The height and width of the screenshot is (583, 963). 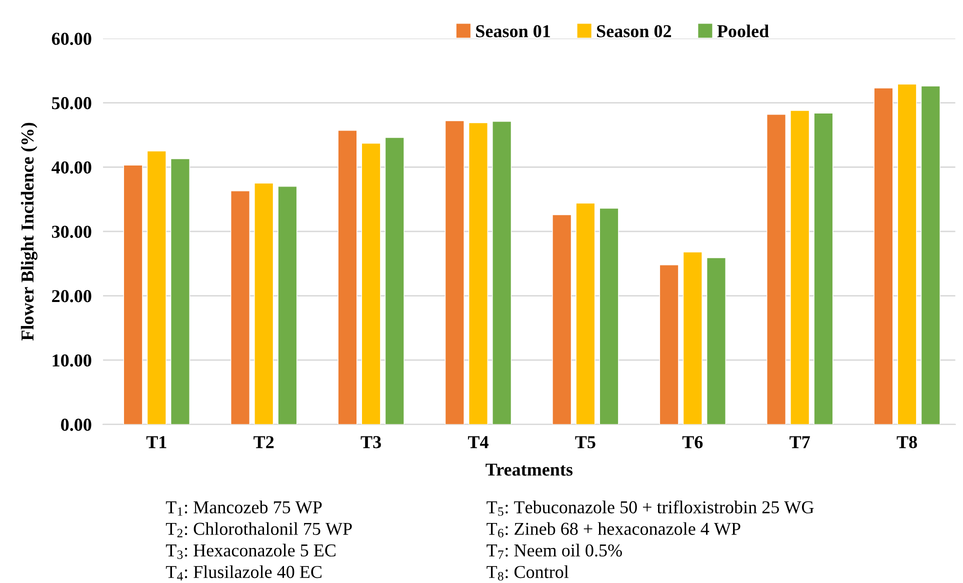 What do you see at coordinates (264, 442) in the screenshot?
I see `x-tick-label: T2` at bounding box center [264, 442].